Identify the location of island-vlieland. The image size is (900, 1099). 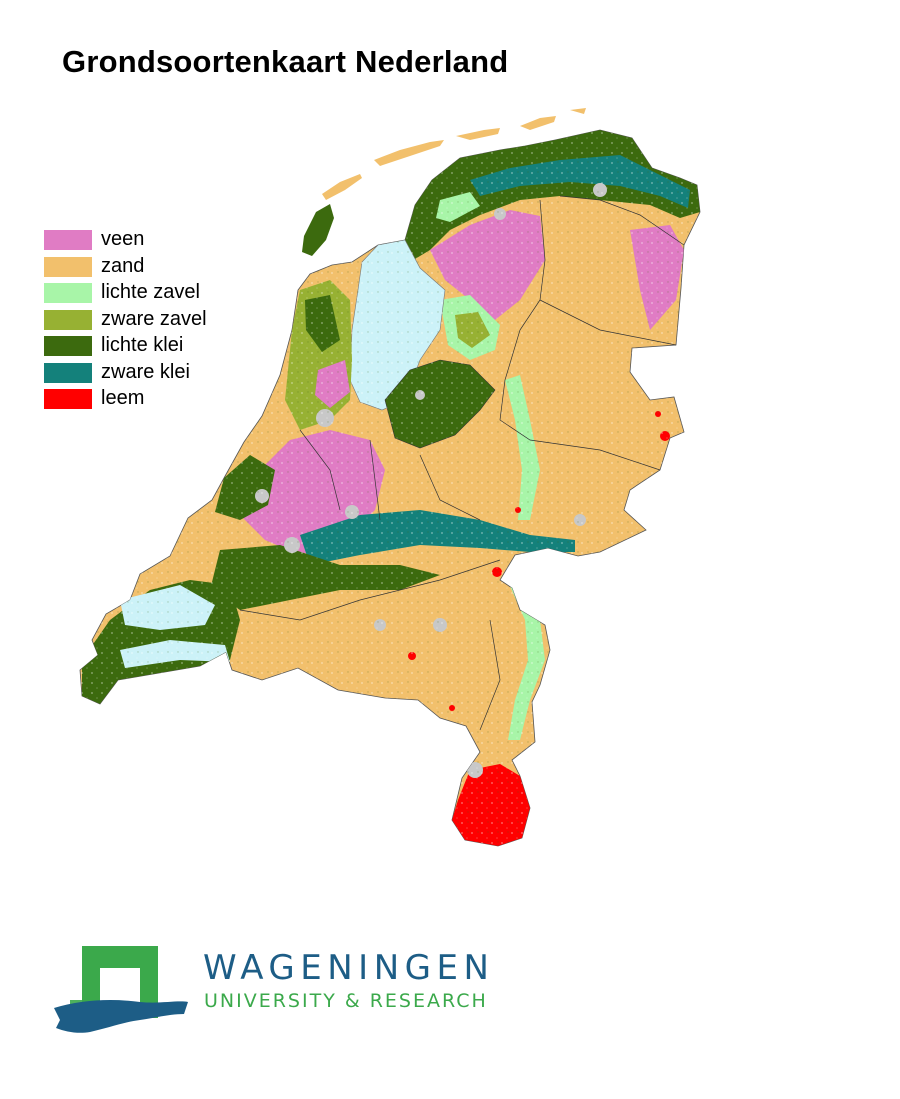
(342, 187).